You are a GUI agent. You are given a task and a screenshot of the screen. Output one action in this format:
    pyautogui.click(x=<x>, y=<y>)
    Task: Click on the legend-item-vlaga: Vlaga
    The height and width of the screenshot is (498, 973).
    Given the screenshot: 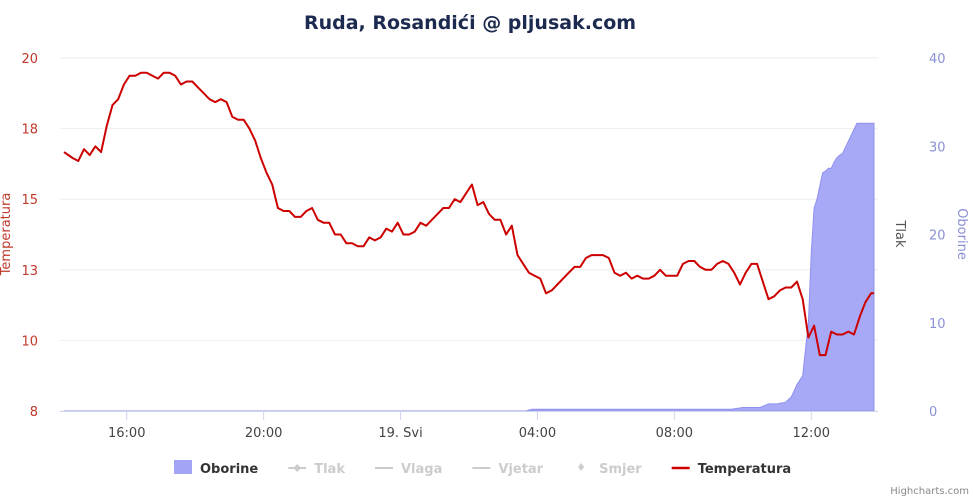 What is the action you would take?
    pyautogui.click(x=408, y=469)
    